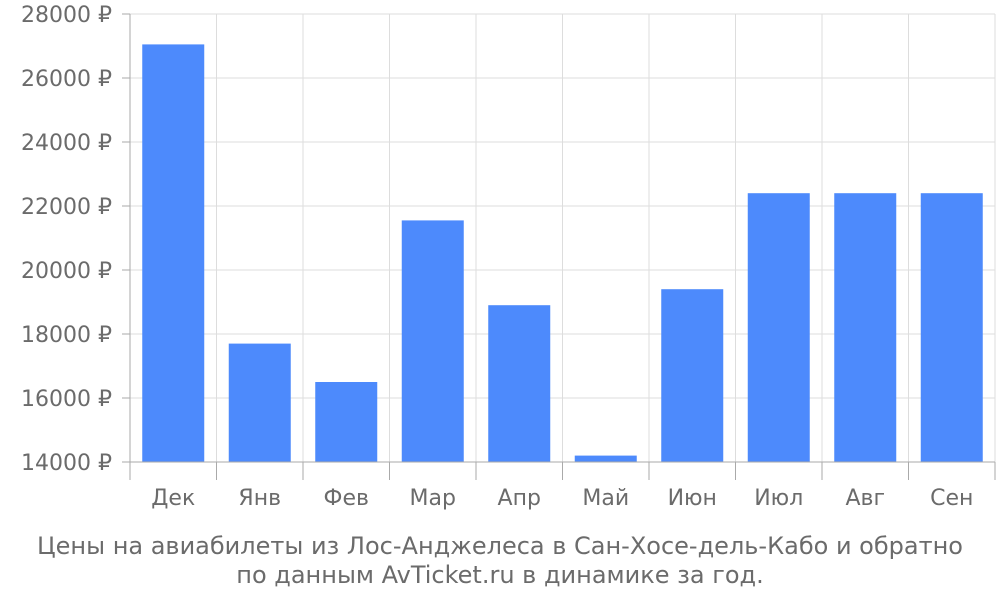  Describe the element at coordinates (692, 498) in the screenshot. I see `x-tick-label: Июн` at that location.